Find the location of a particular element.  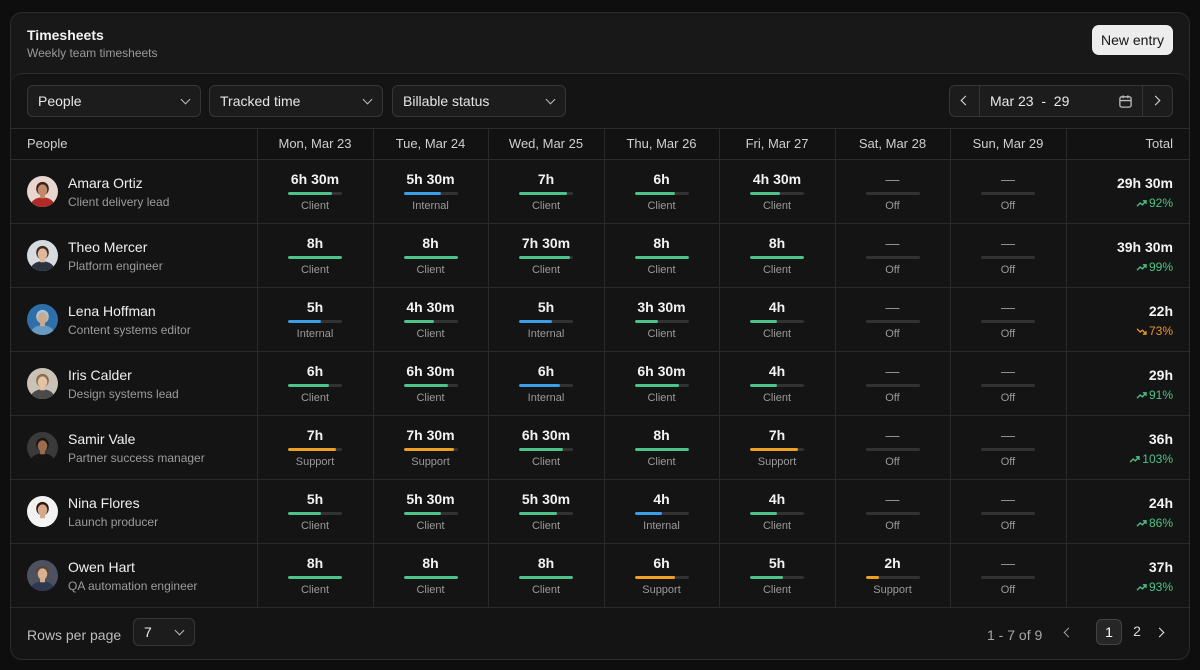

day-cell: 5h 30m Internal is located at coordinates (430, 191).